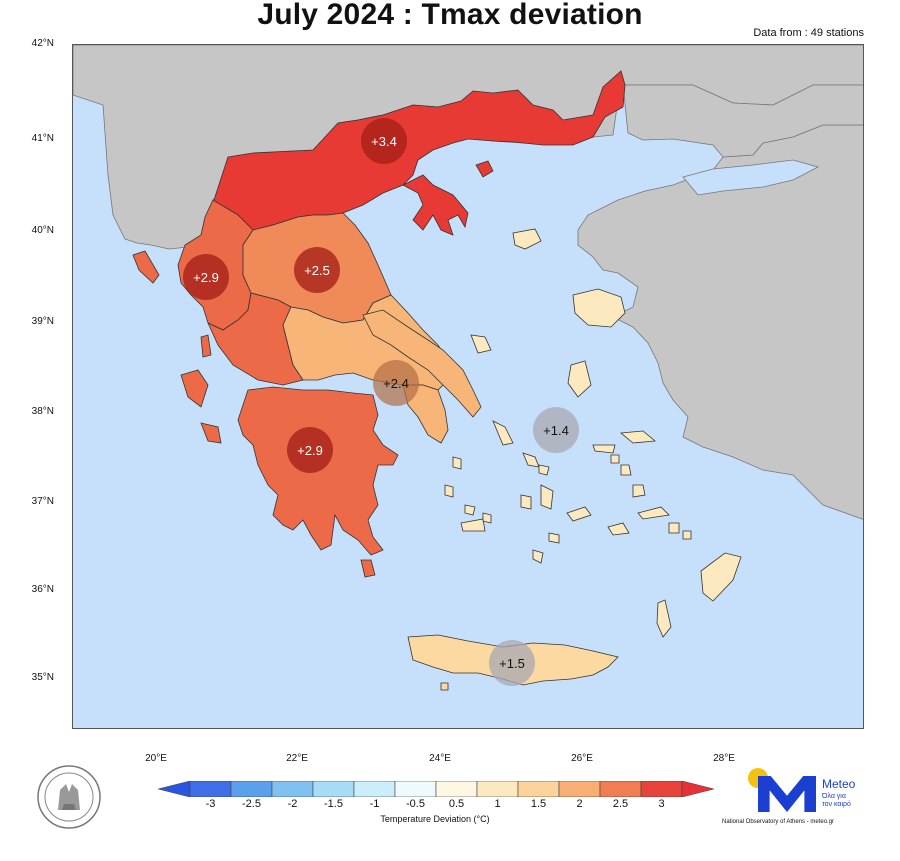  Describe the element at coordinates (579, 379) in the screenshot. I see `island-chios` at that location.